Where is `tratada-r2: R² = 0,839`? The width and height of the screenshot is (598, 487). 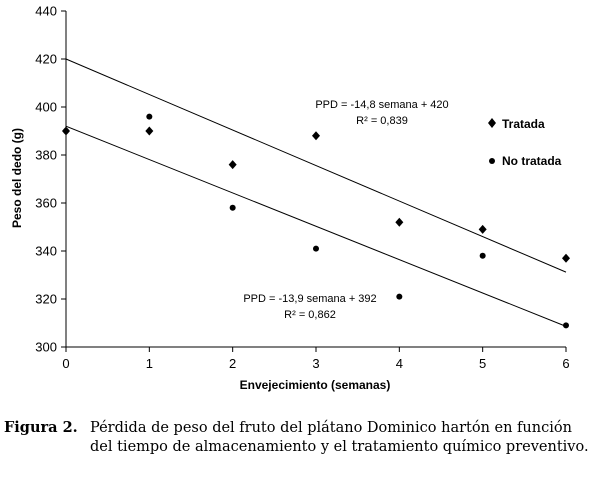 tratada-r2: R² = 0,839 is located at coordinates (382, 121).